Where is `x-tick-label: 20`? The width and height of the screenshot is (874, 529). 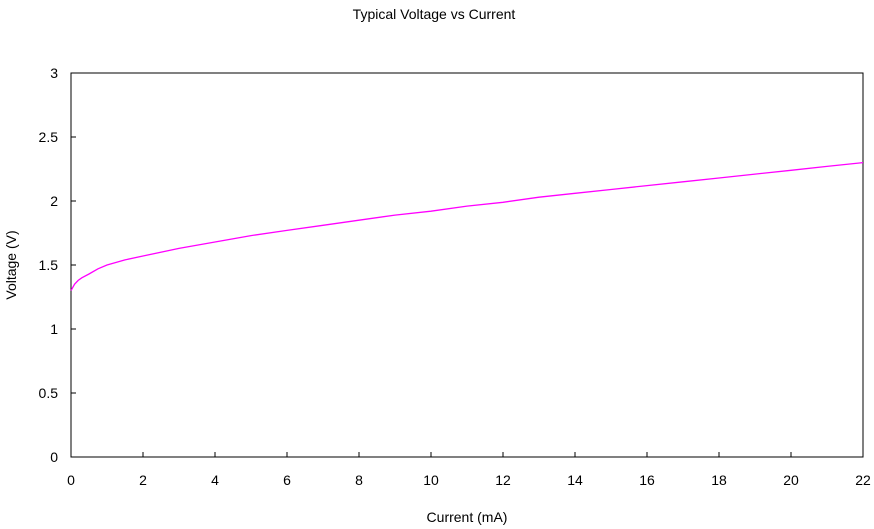
x-tick-label: 20 is located at coordinates (791, 480).